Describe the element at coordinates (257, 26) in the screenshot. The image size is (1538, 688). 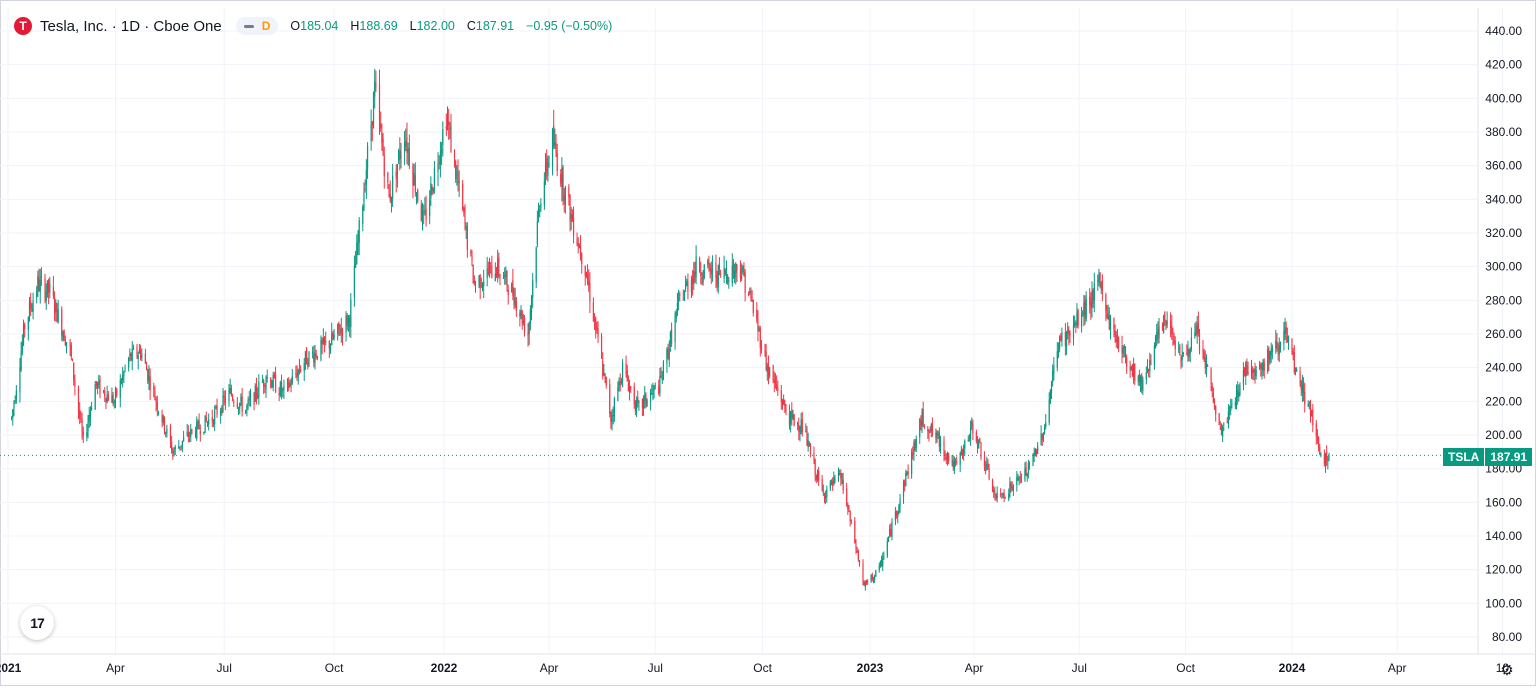
I see `interval-pill: D` at that location.